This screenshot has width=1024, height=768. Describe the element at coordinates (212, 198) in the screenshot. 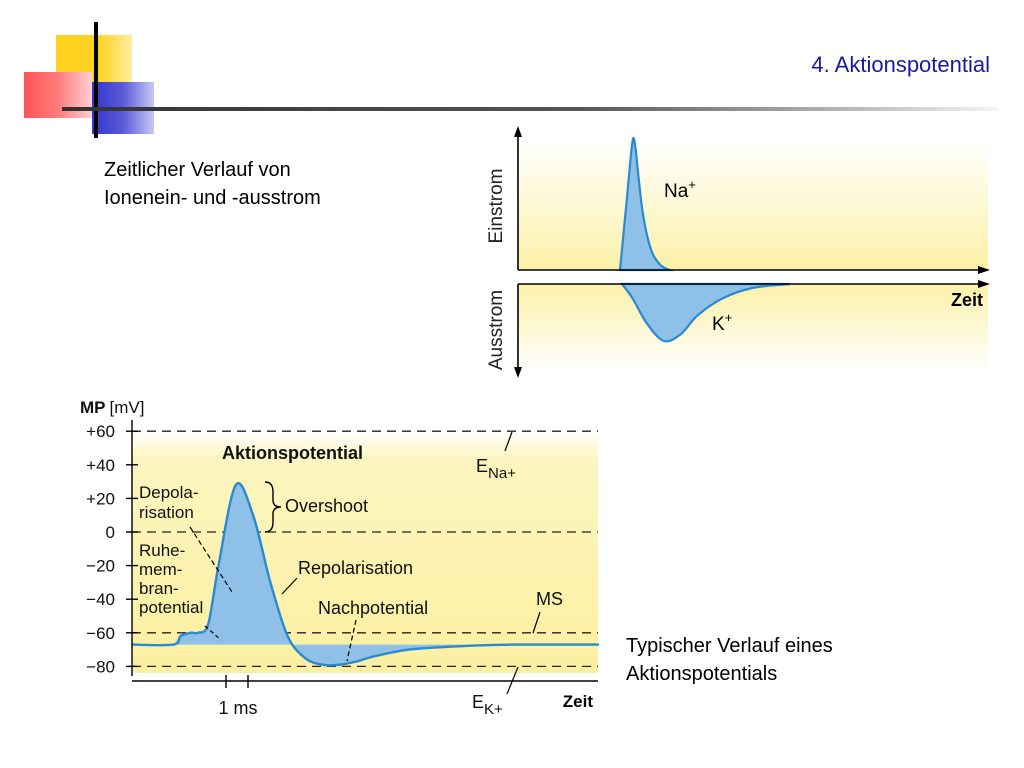

I see `caption-top-line-2: Ionenein- und -ausstrom` at that location.